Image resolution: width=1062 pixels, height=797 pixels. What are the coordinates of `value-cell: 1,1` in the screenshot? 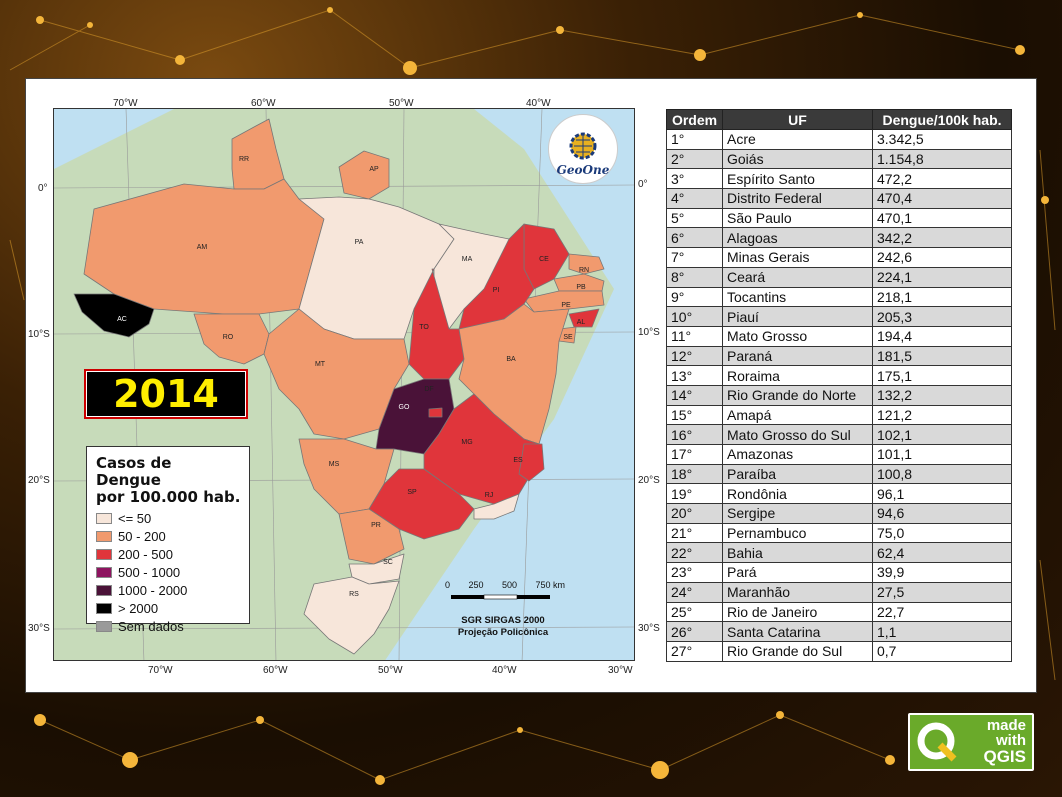 It's located at (942, 631).